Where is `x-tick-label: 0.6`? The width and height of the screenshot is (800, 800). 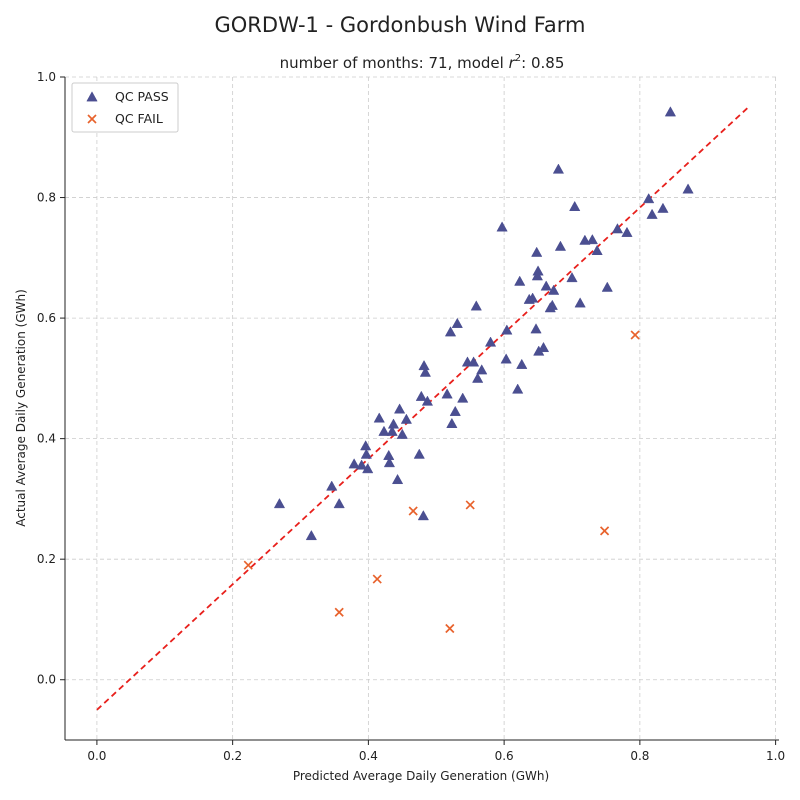 x-tick-label: 0.6 is located at coordinates (504, 756).